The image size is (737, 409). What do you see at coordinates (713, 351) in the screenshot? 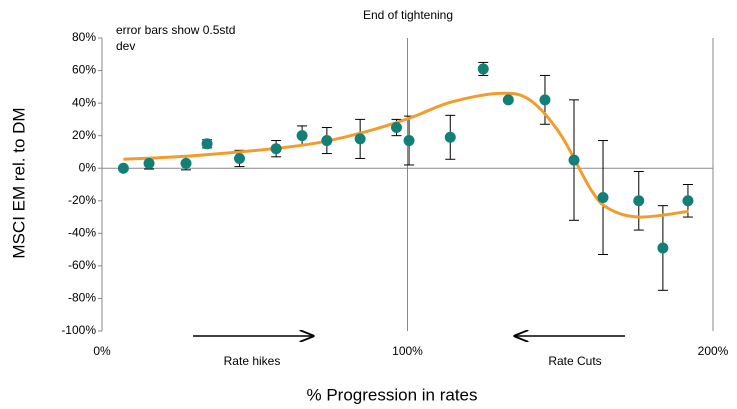
I see `x-tick-label: 200%` at bounding box center [713, 351].